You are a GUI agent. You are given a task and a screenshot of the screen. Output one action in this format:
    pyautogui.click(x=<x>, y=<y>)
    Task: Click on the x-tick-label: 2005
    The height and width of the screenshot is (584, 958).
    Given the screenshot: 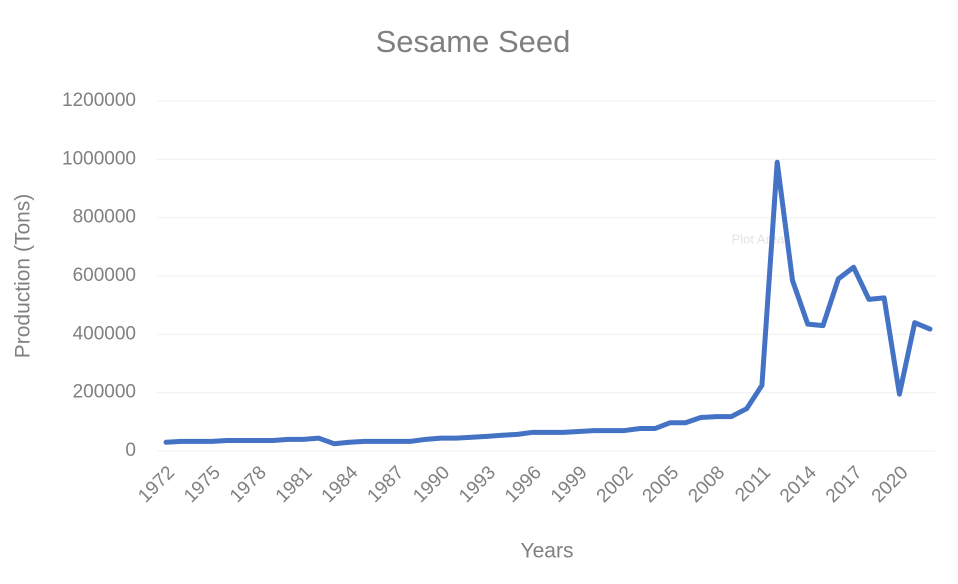 What is the action you would take?
    pyautogui.click(x=661, y=484)
    